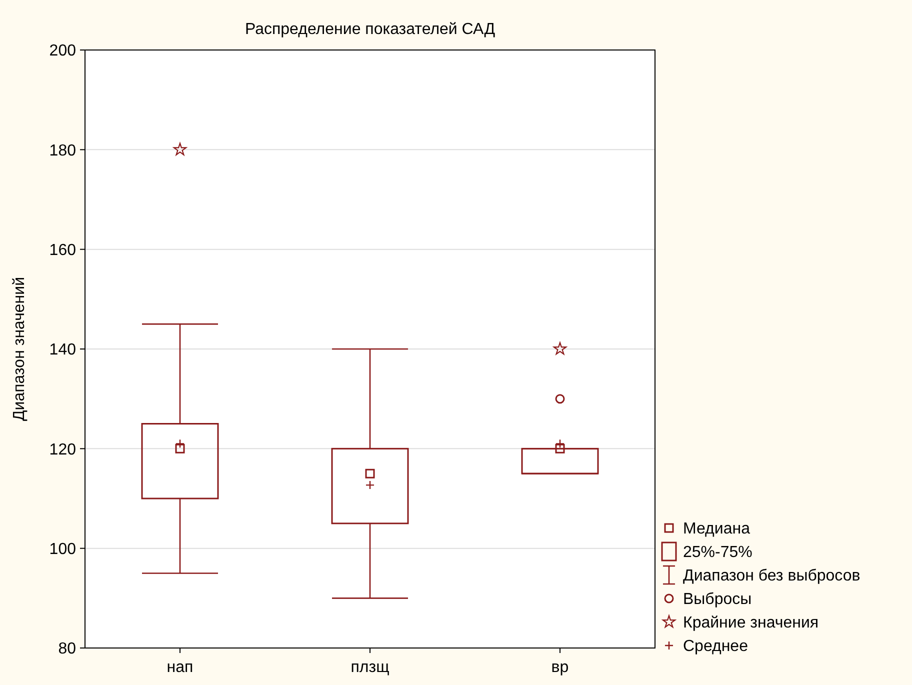 This screenshot has width=912, height=685. I want to click on x-tick-label: вр, so click(560, 667).